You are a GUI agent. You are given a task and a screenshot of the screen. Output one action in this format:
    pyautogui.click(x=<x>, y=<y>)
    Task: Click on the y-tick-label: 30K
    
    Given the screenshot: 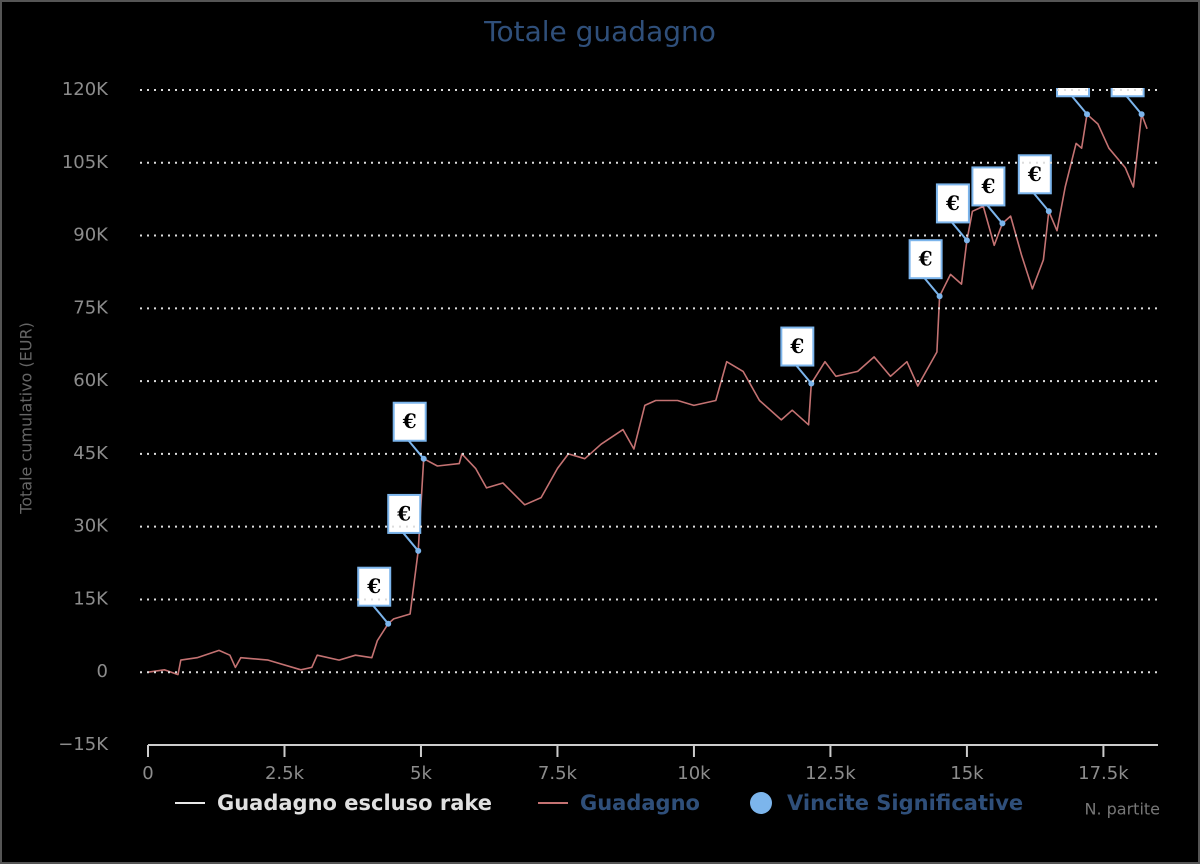 What is the action you would take?
    pyautogui.click(x=91, y=526)
    